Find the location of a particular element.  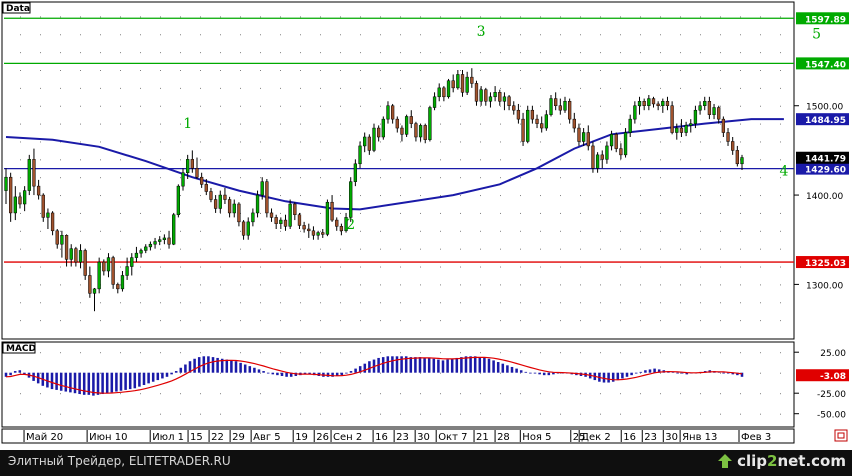

x-tick-label: Окт 7 is located at coordinates (452, 437).